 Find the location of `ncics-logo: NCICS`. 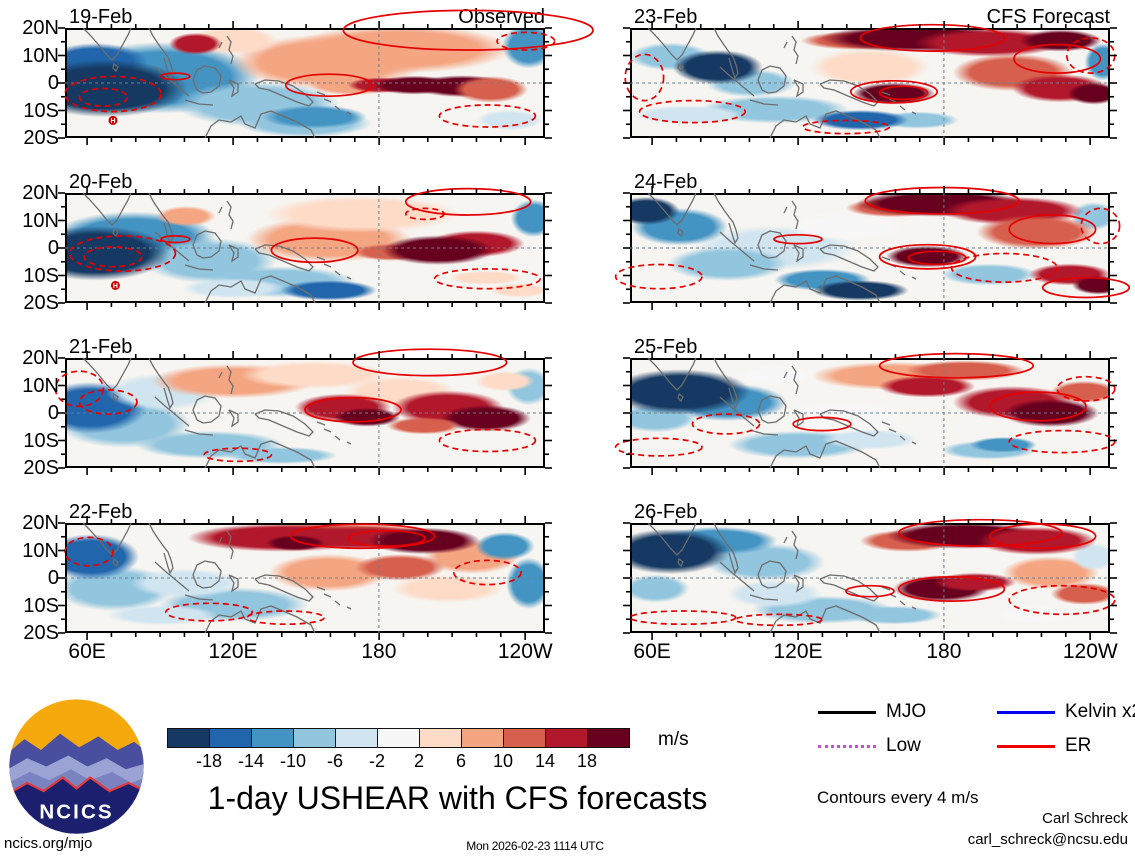

ncics-logo: NCICS is located at coordinates (76, 766).